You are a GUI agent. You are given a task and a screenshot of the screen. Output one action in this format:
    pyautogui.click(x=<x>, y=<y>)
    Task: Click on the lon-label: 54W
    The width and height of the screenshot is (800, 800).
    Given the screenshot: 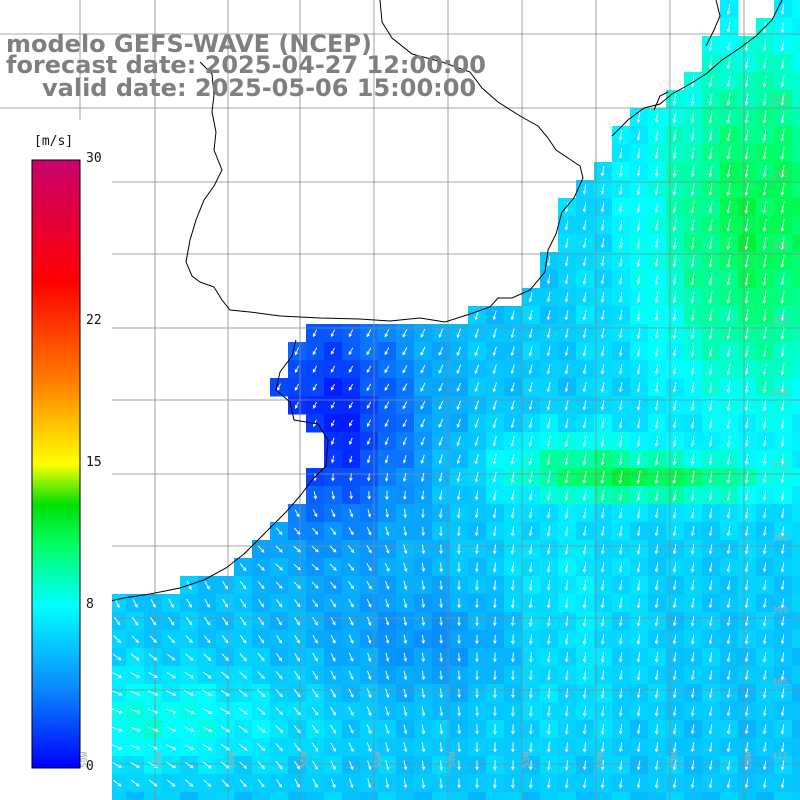 What is the action you would take?
    pyautogui.click(x=453, y=759)
    